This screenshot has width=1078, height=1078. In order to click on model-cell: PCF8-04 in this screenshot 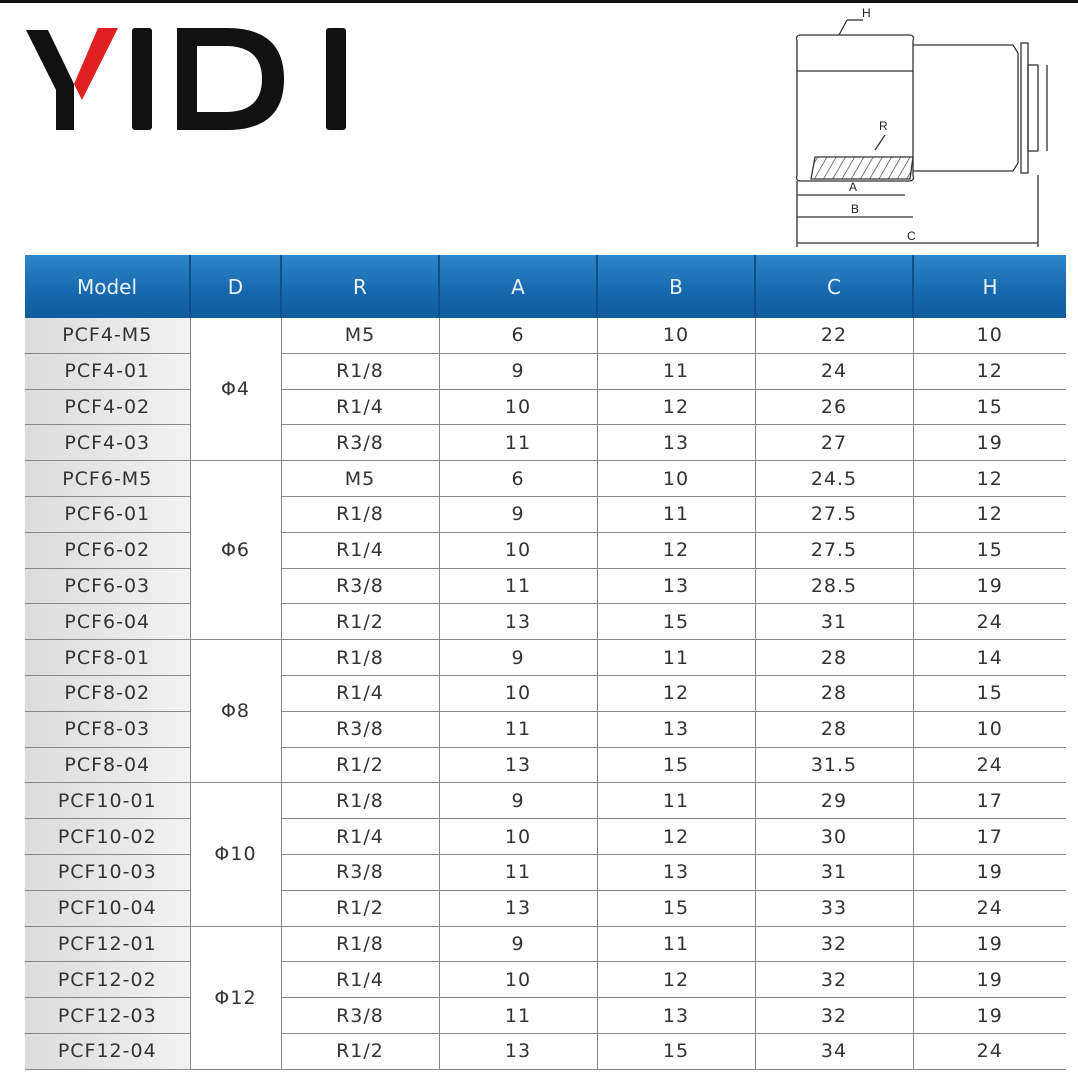, I will do `click(107, 765)`.